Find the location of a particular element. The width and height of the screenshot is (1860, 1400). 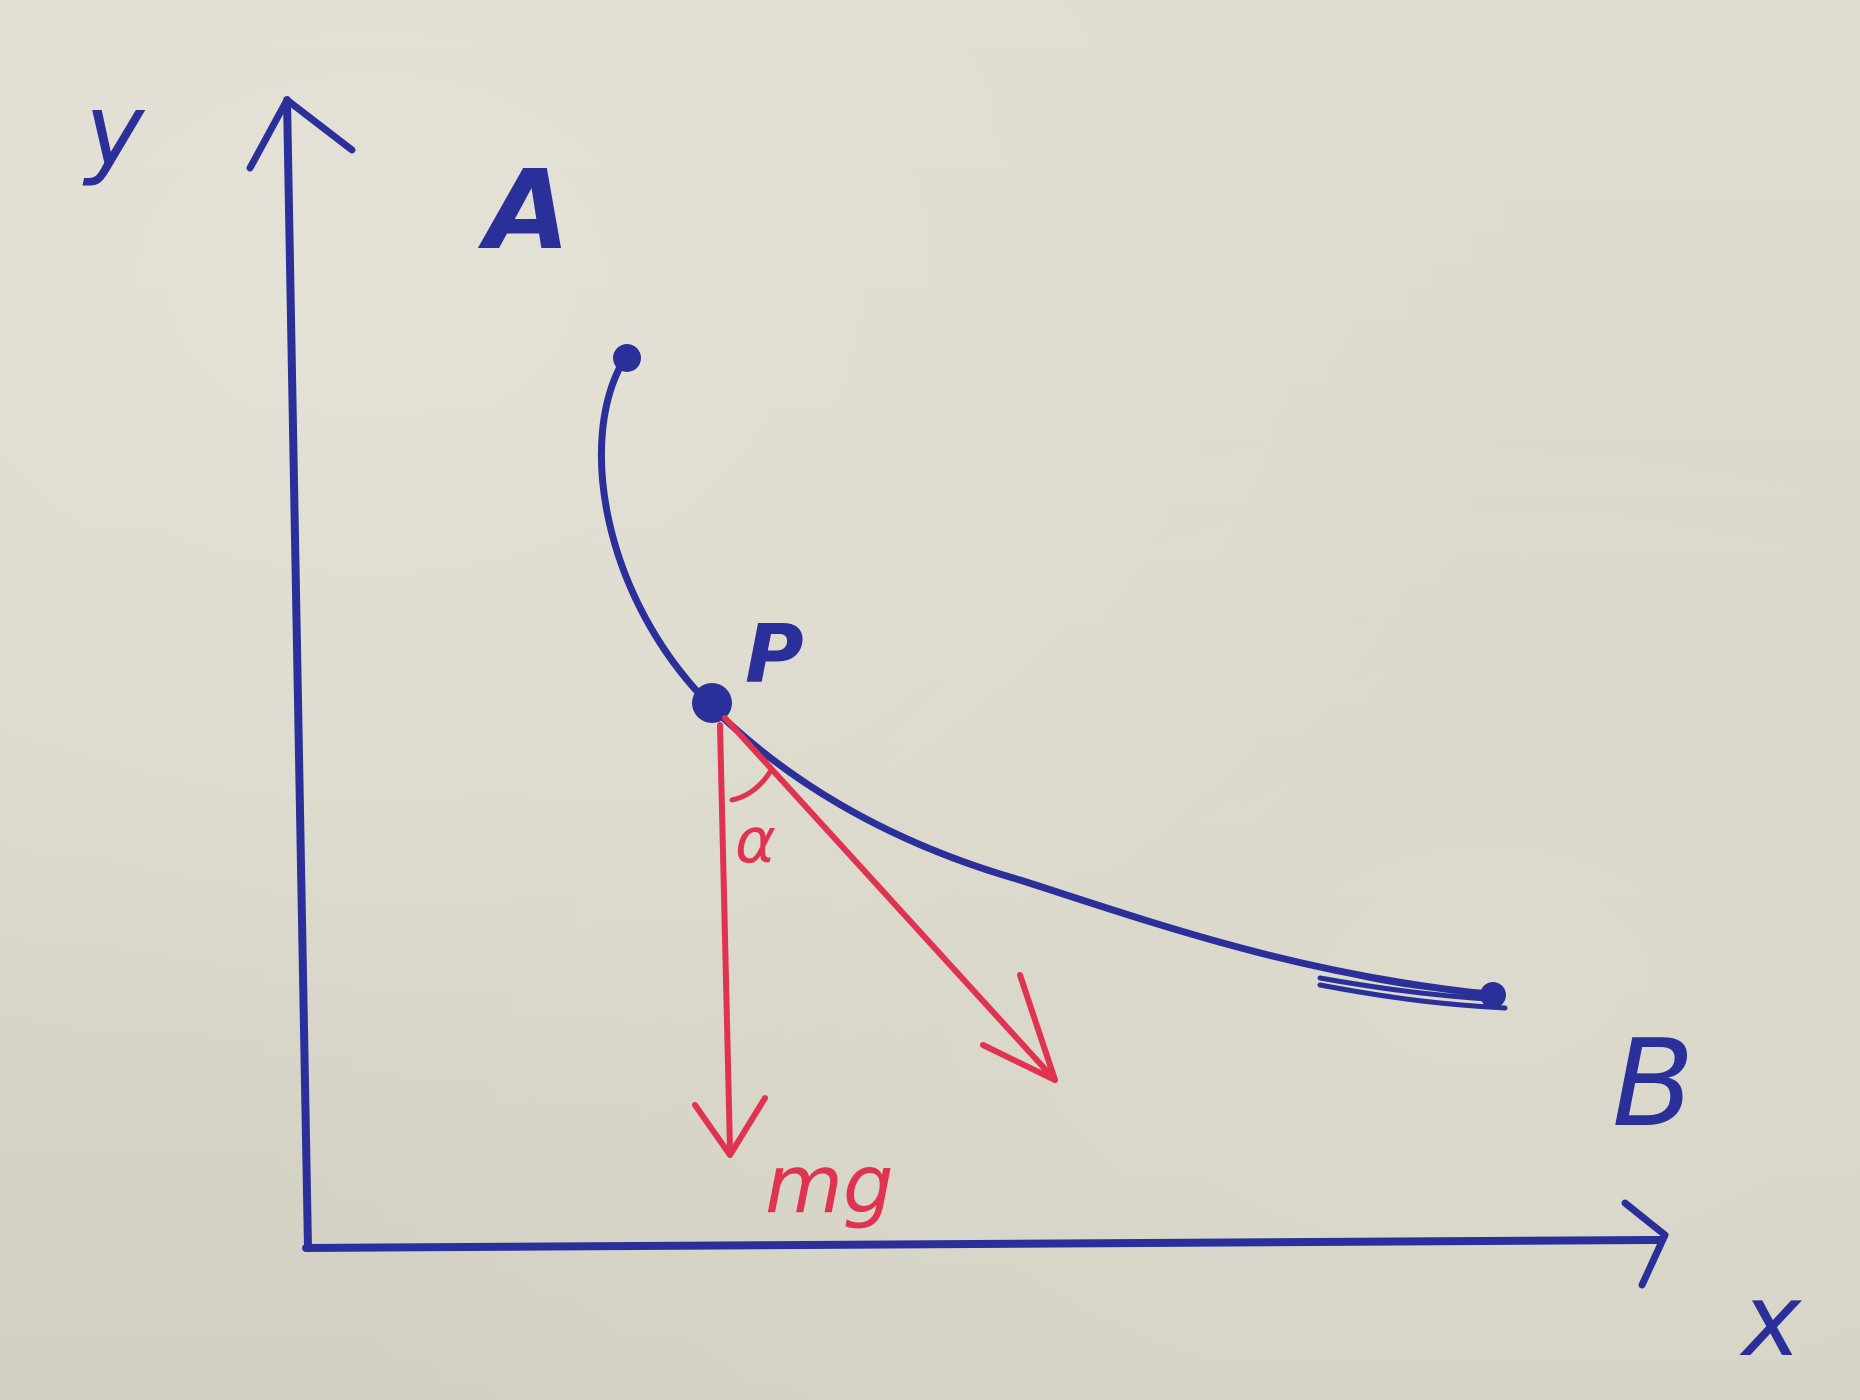

weight-vector-arrowhead is located at coordinates (730, 1126).